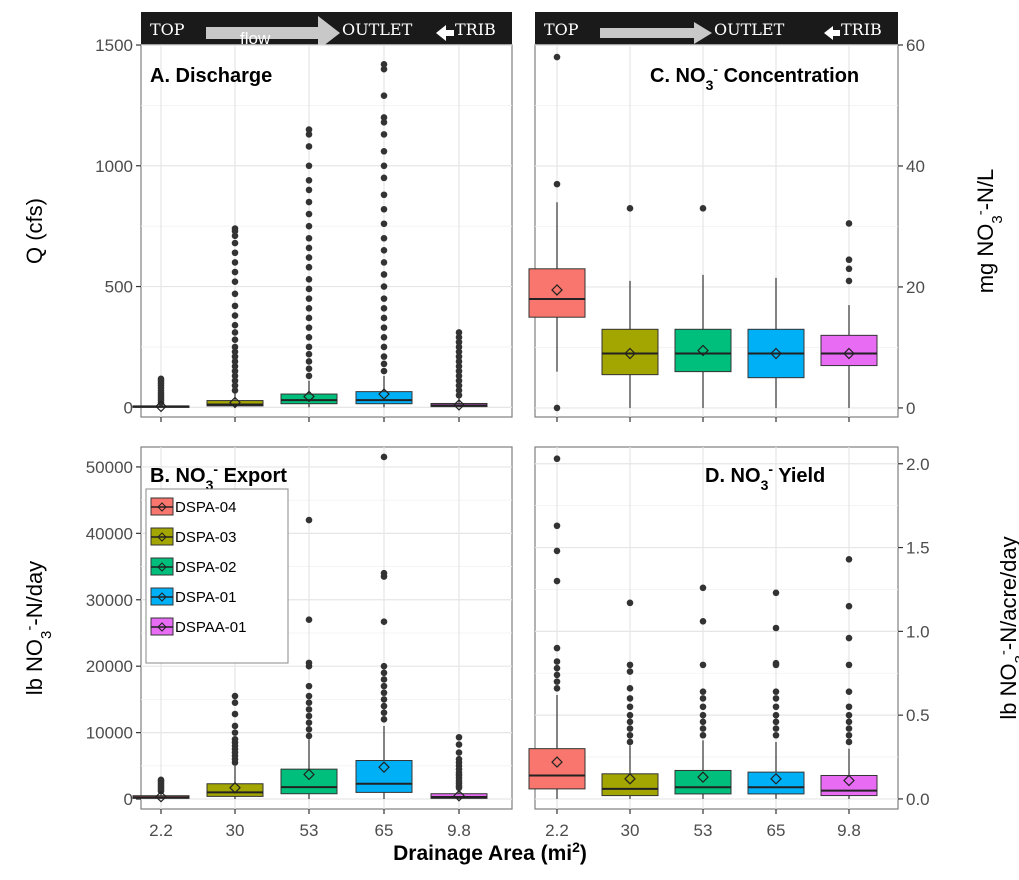  What do you see at coordinates (198, 626) in the screenshot?
I see `legend-item-dspaa-01: DSPAA-01` at bounding box center [198, 626].